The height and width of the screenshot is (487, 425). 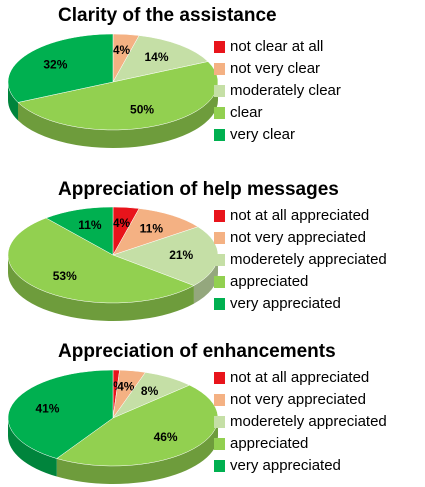 I want to click on data-label: 21%, so click(x=181, y=255).